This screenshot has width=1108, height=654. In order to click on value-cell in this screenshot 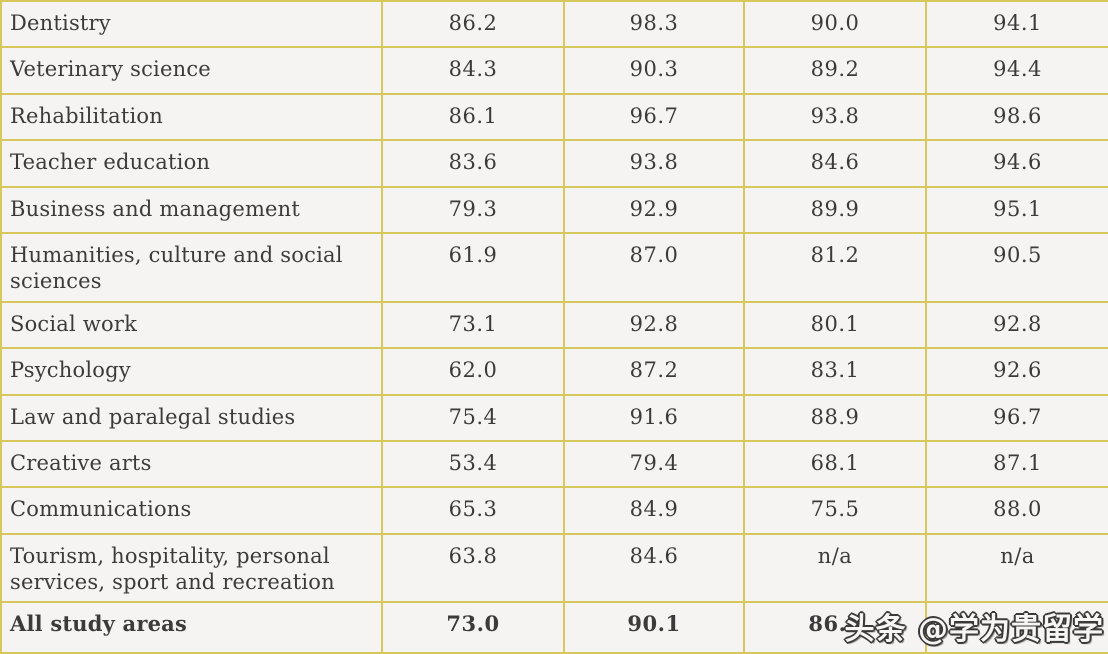, I will do `click(1016, 627)`.